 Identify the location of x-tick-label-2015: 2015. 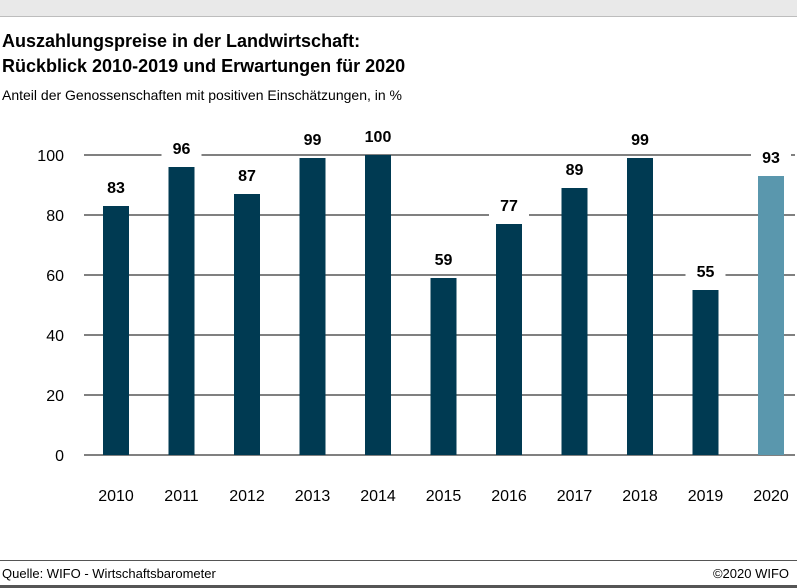
(444, 496).